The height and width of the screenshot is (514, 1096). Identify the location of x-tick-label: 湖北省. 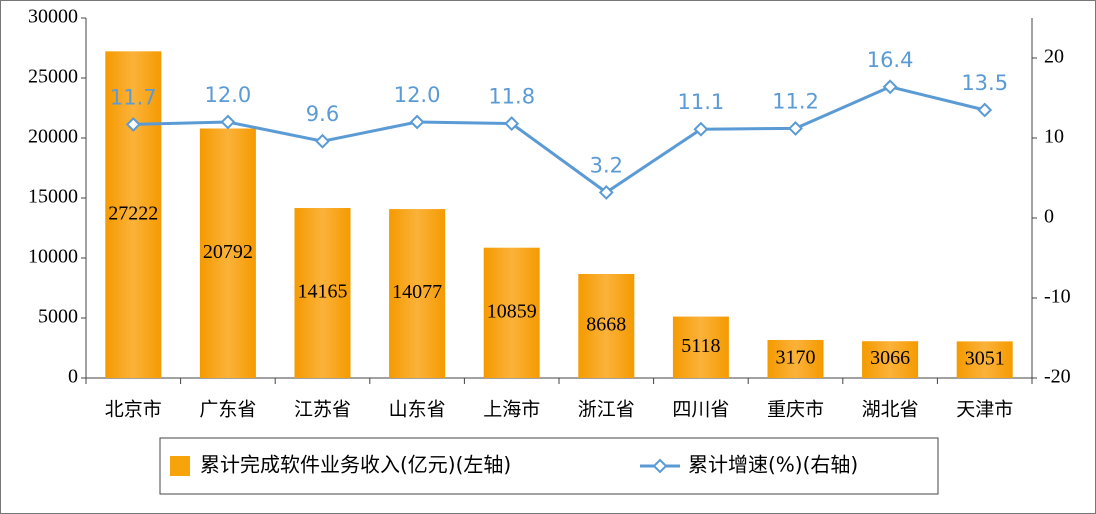
(890, 410).